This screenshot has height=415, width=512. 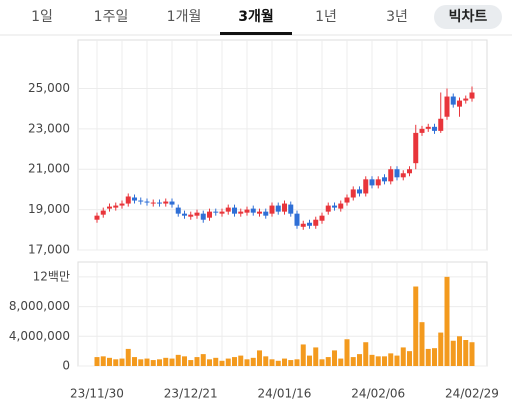 I want to click on y-tick-label: 4,000,000, so click(x=39, y=336).